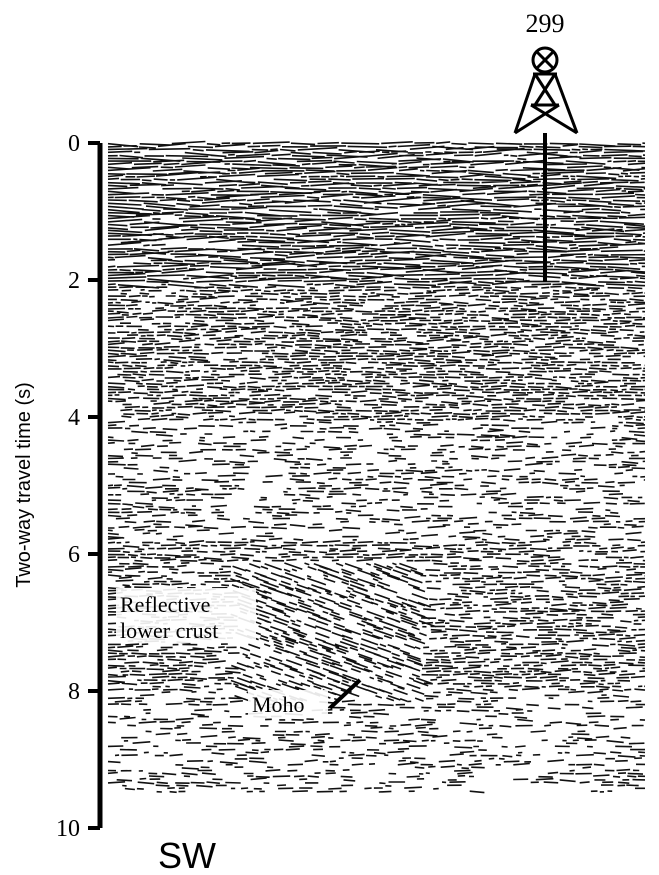 This screenshot has width=659, height=875. Describe the element at coordinates (74, 692) in the screenshot. I see `tick-label: 8` at that location.